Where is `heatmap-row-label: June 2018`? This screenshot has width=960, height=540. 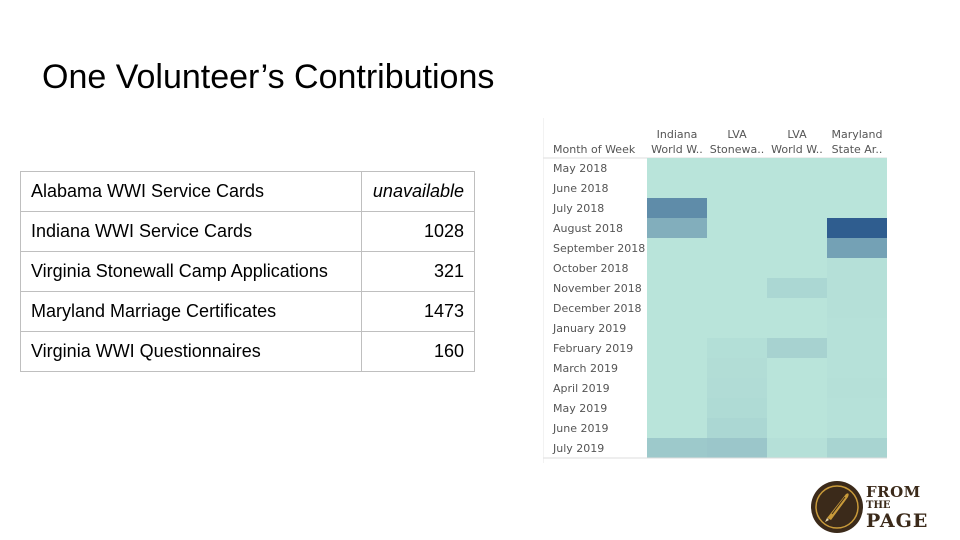
heatmap-row-label: June 2018 is located at coordinates (580, 188).